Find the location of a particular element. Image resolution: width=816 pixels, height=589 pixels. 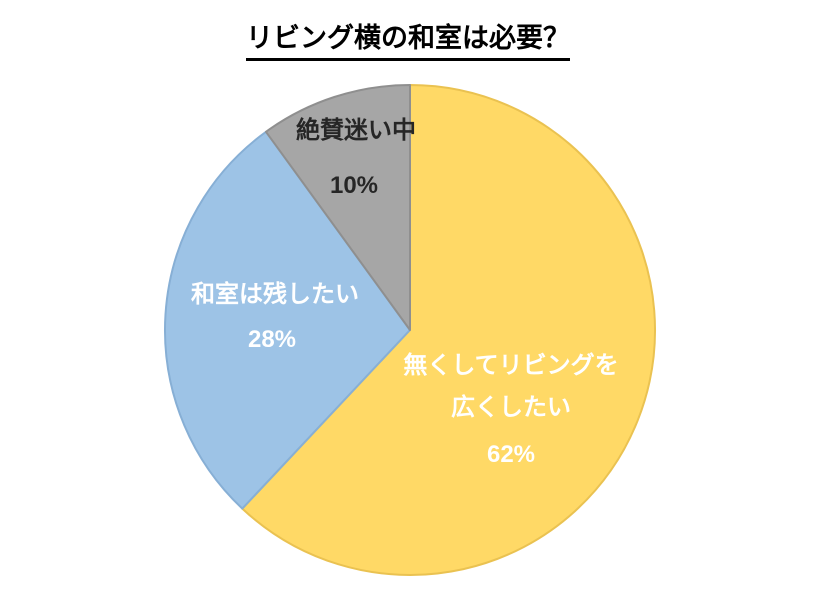

chart-title: リビング横の和室は必要？ is located at coordinates (408, 38).